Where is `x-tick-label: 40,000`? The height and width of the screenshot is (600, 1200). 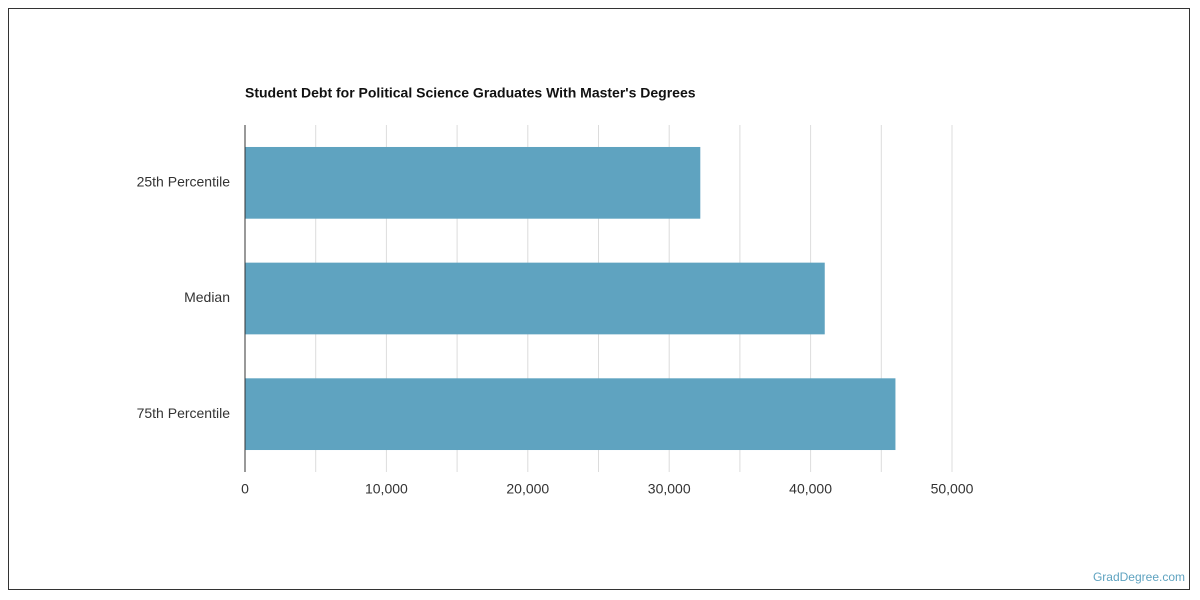 x-tick-label: 40,000 is located at coordinates (810, 489).